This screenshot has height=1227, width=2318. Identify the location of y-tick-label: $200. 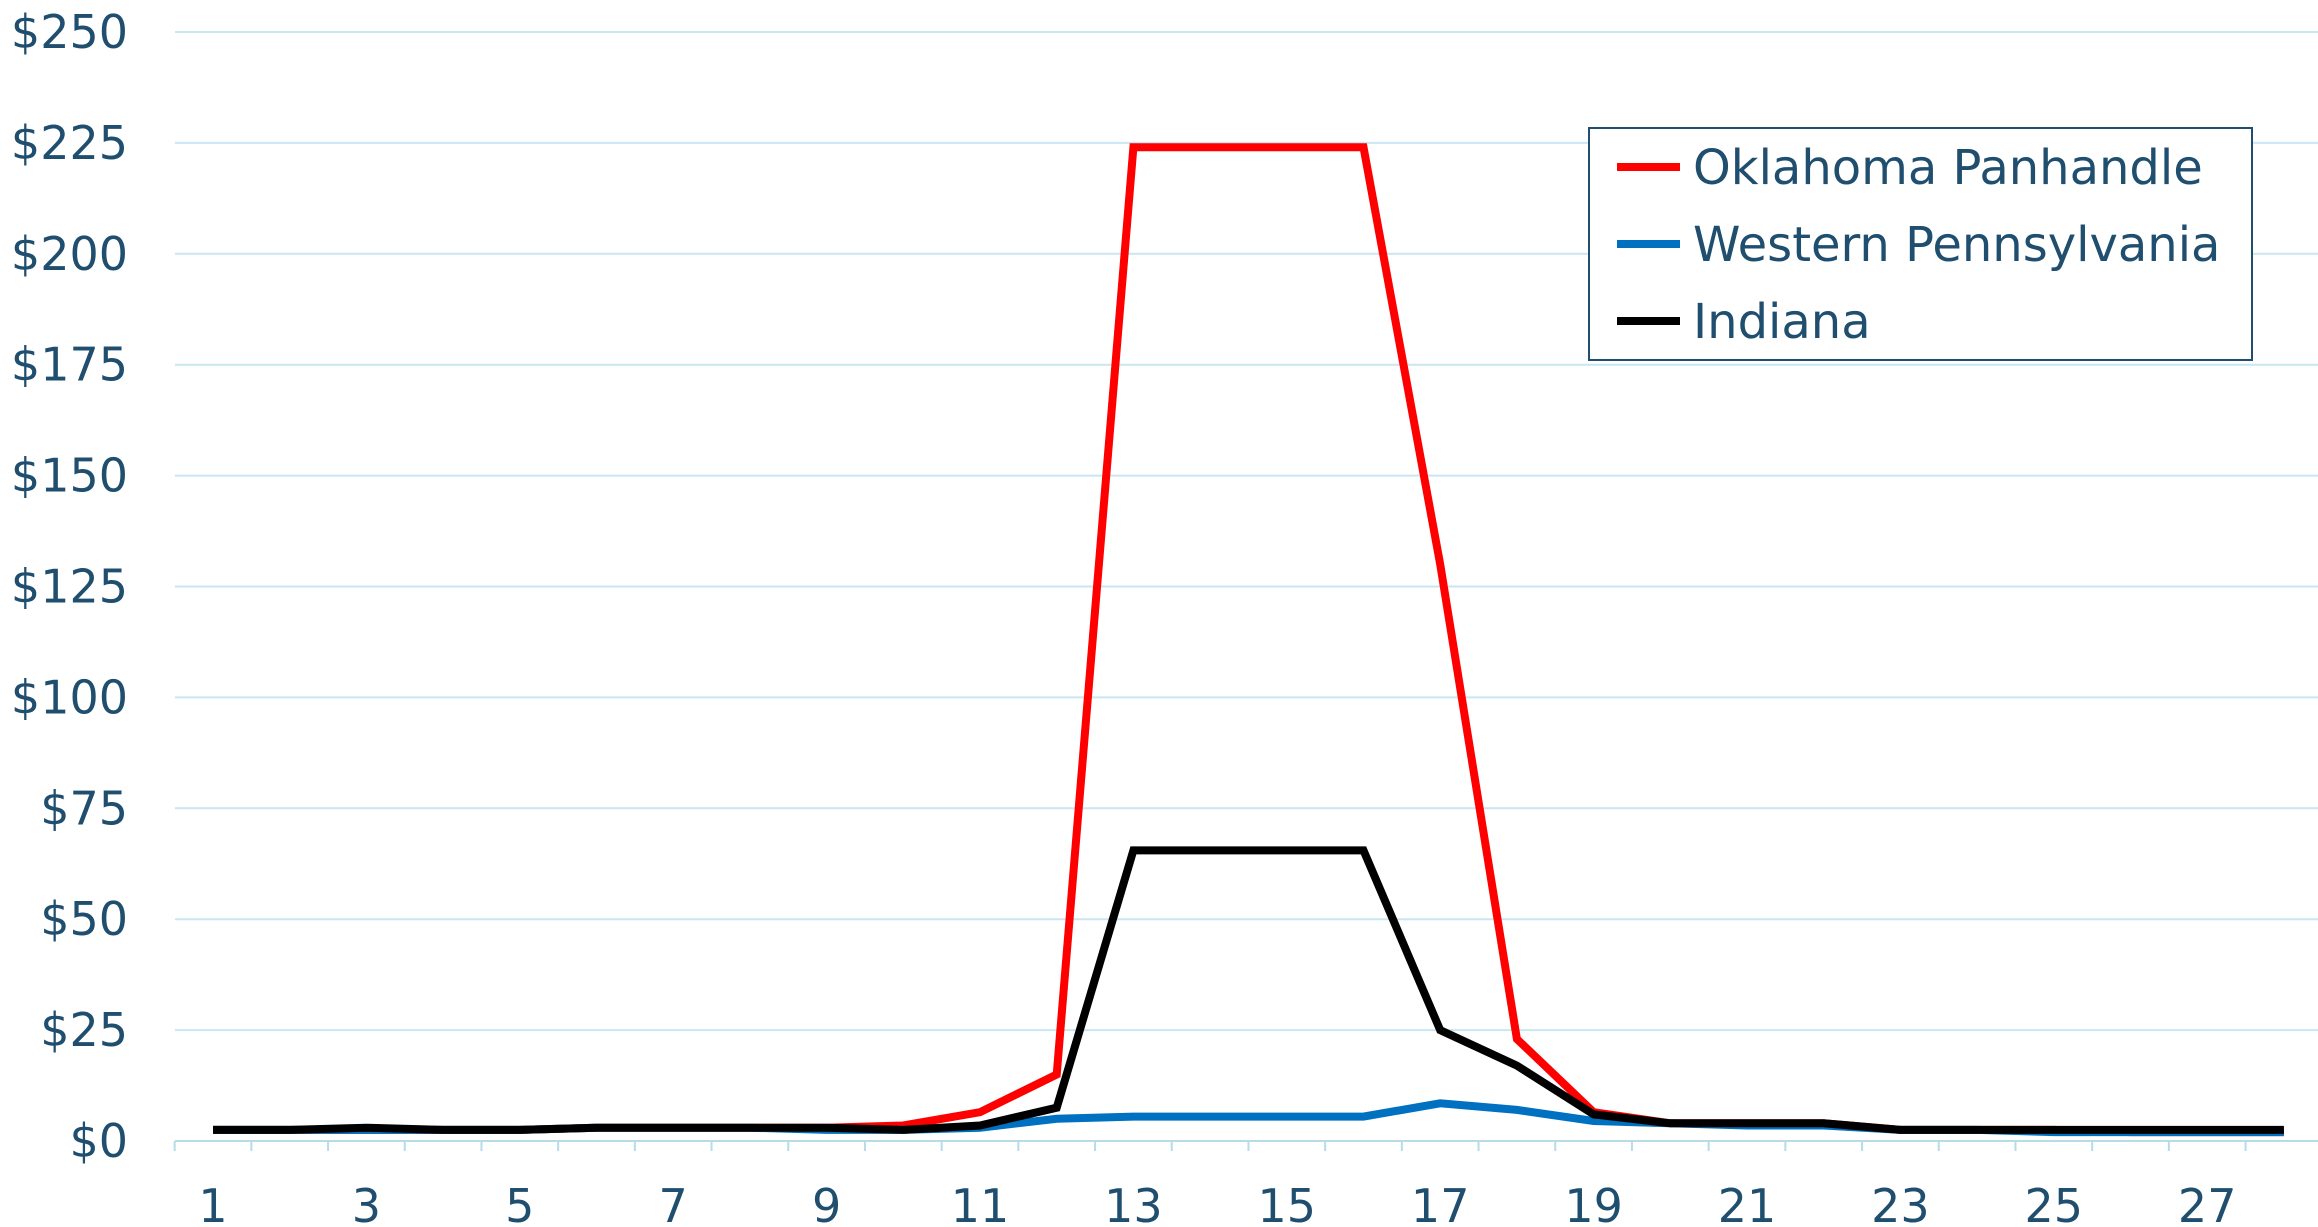
(69, 254).